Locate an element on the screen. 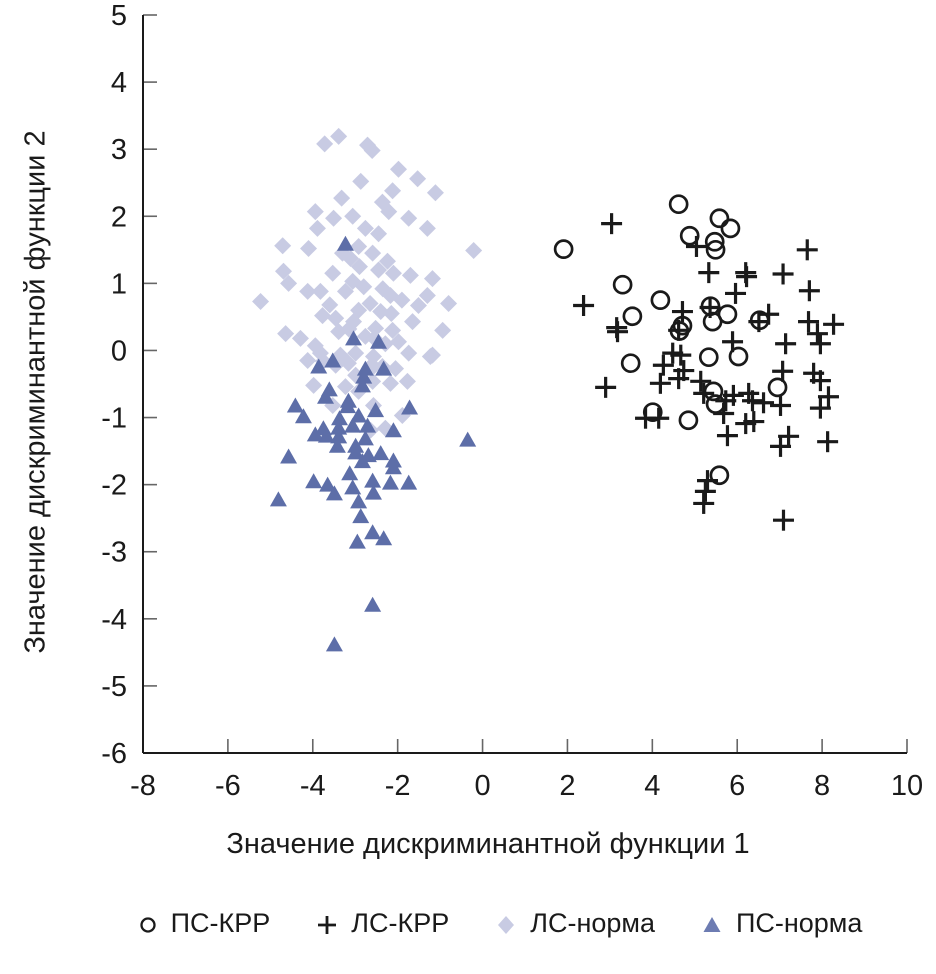 This screenshot has width=936, height=974. y-tick-label: -6 is located at coordinates (114, 754).